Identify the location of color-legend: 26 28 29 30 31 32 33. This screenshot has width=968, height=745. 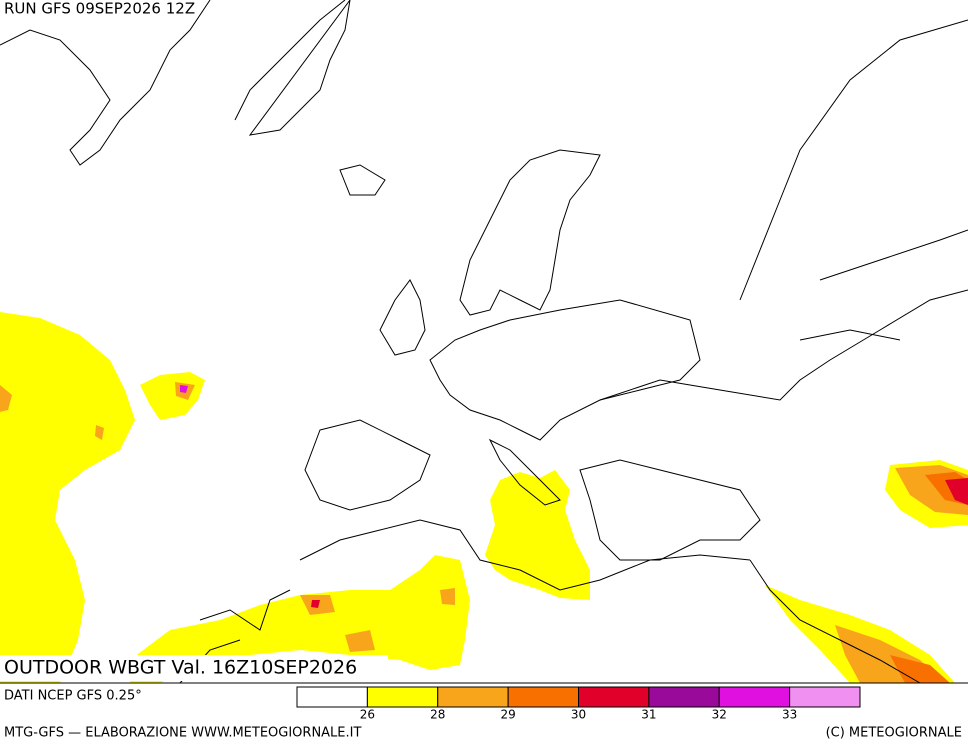
(578, 704).